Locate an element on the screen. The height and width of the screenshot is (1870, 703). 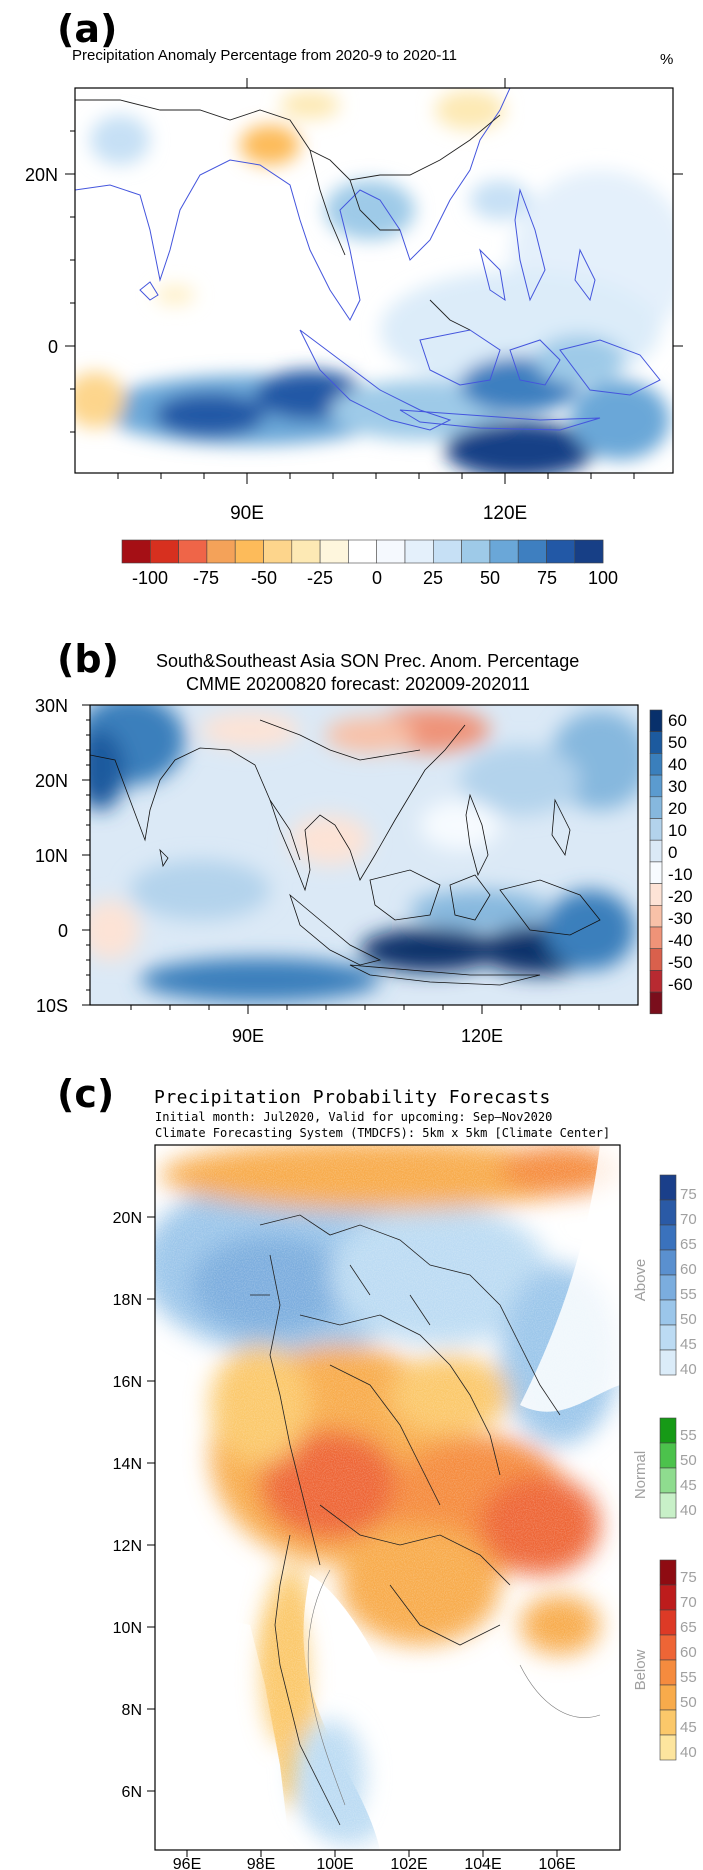
panel-b-lon-120e: 120E is located at coordinates (482, 1036).